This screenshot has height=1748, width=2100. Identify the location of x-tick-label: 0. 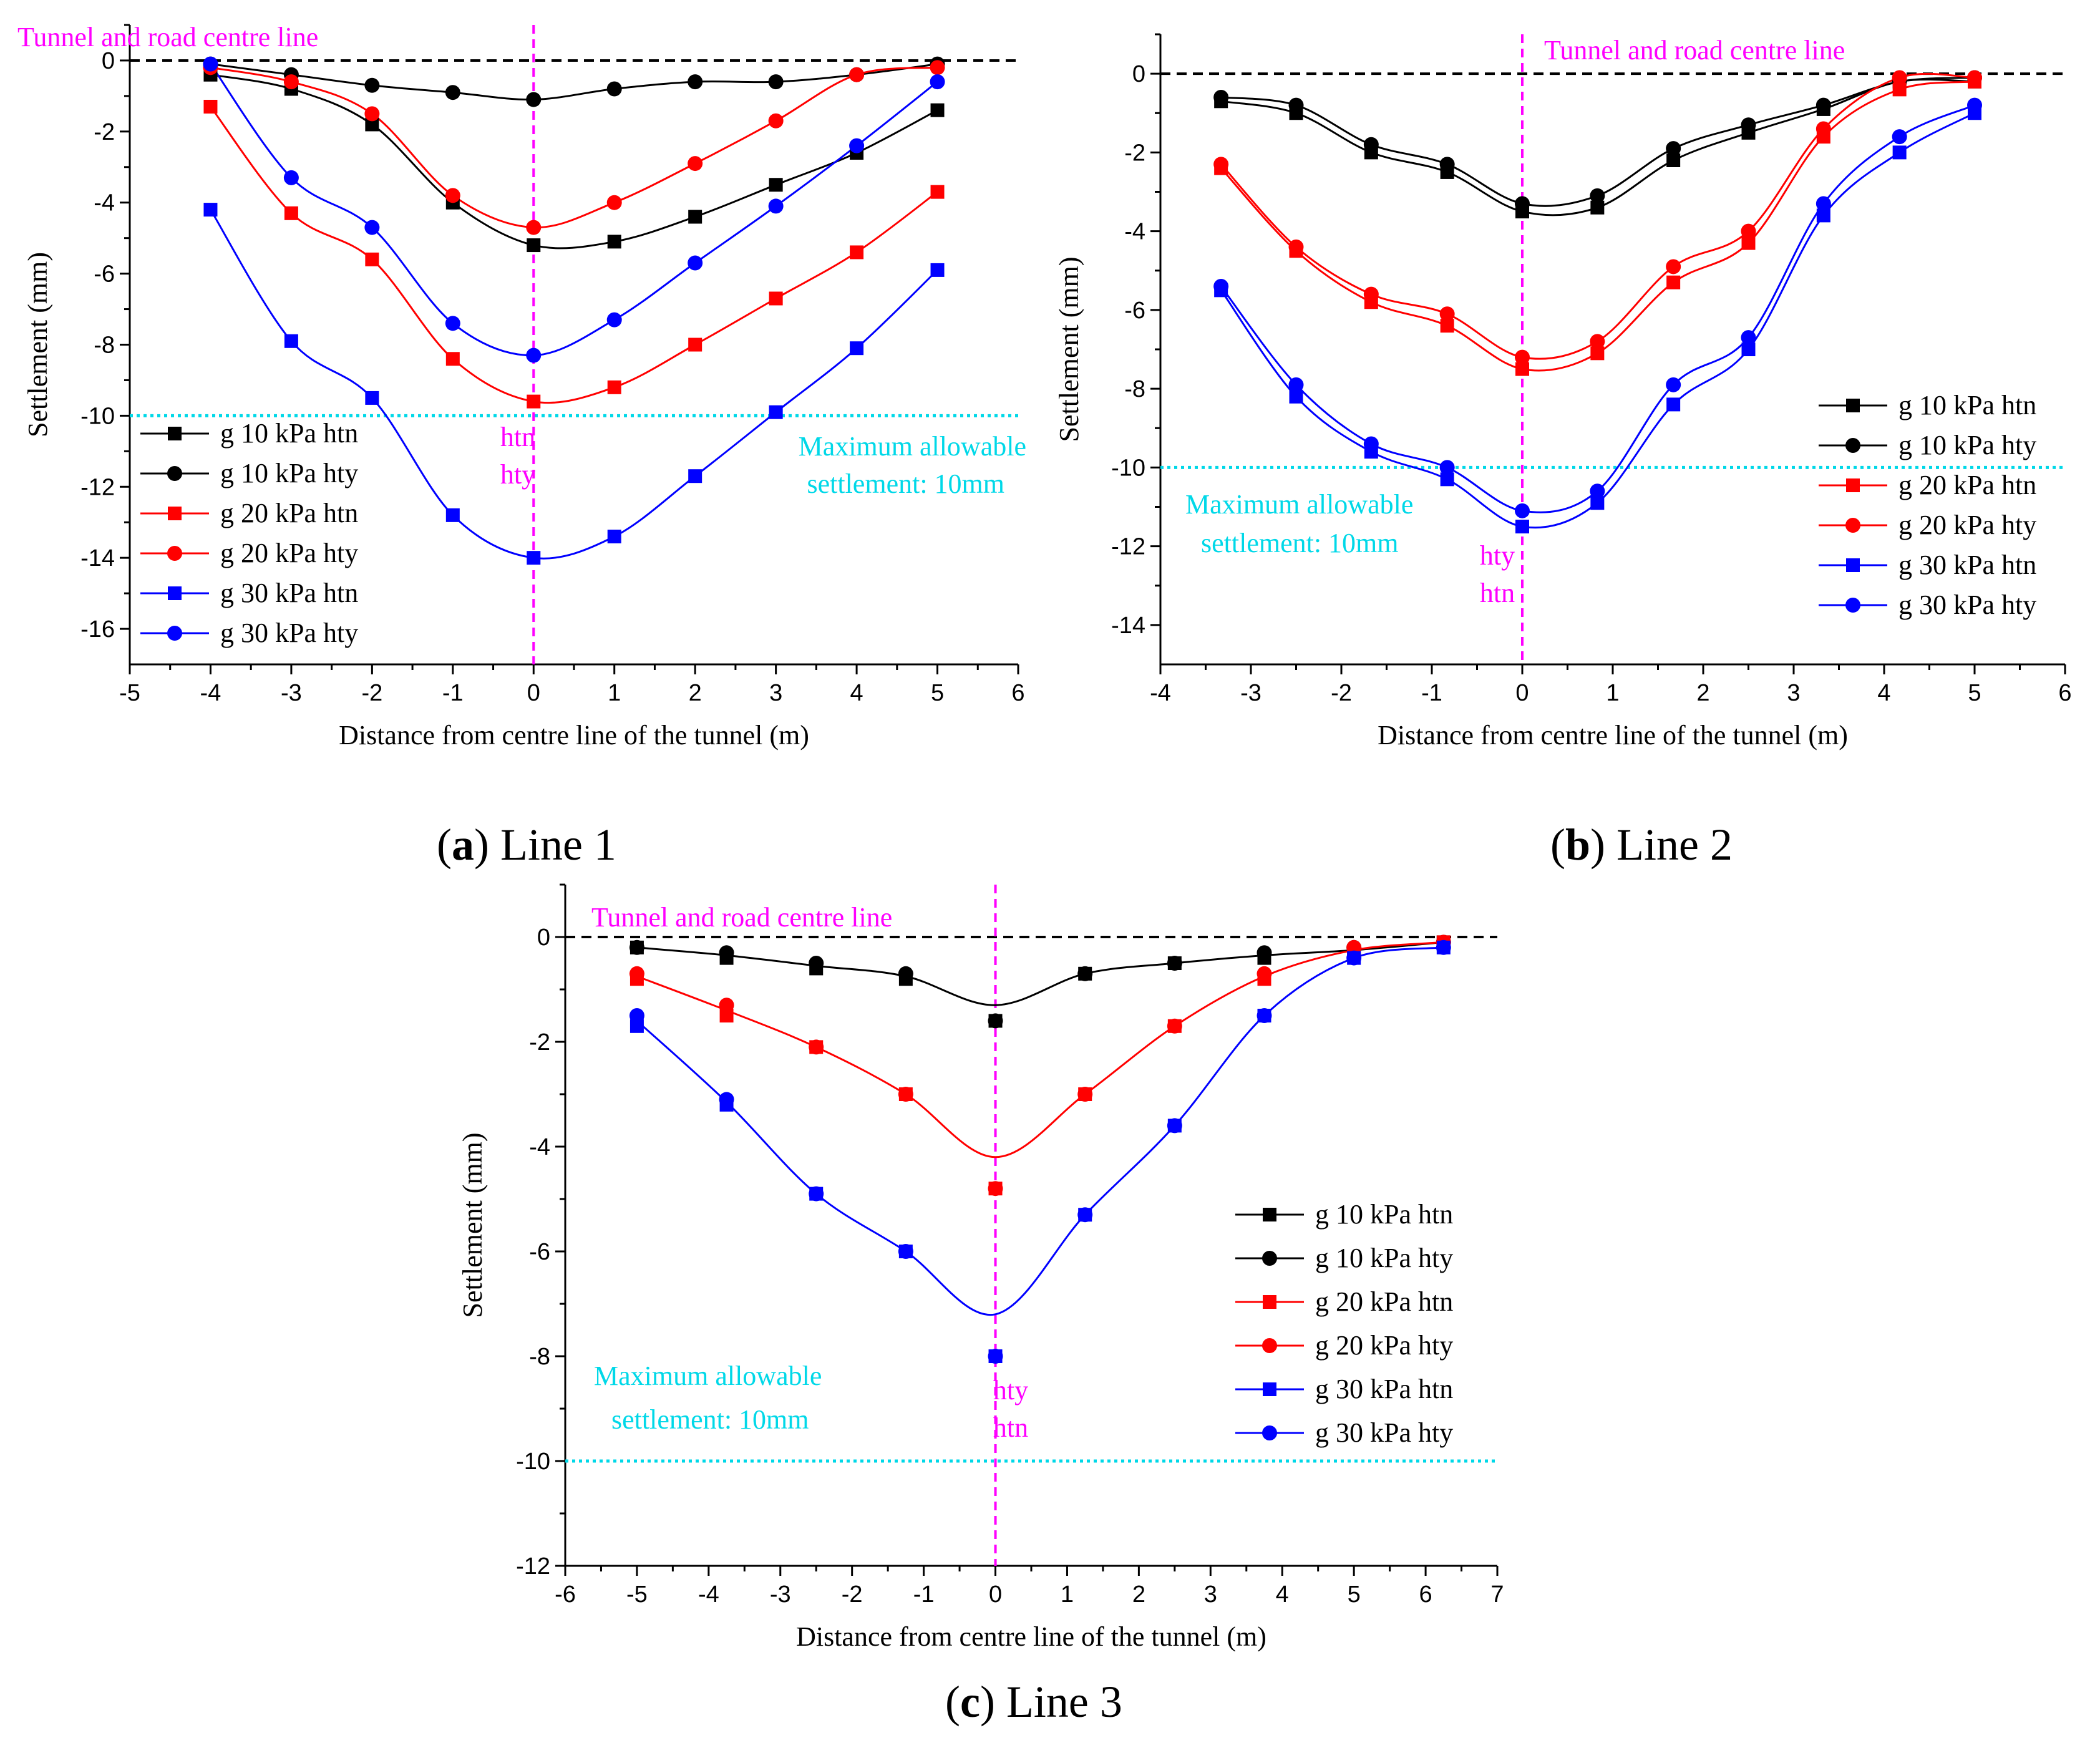
(1522, 693).